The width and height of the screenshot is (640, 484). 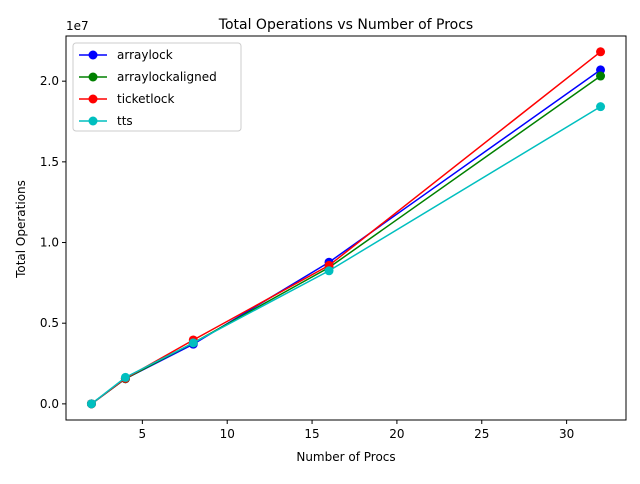 I want to click on data-point-arraylockaligned, so click(x=601, y=76).